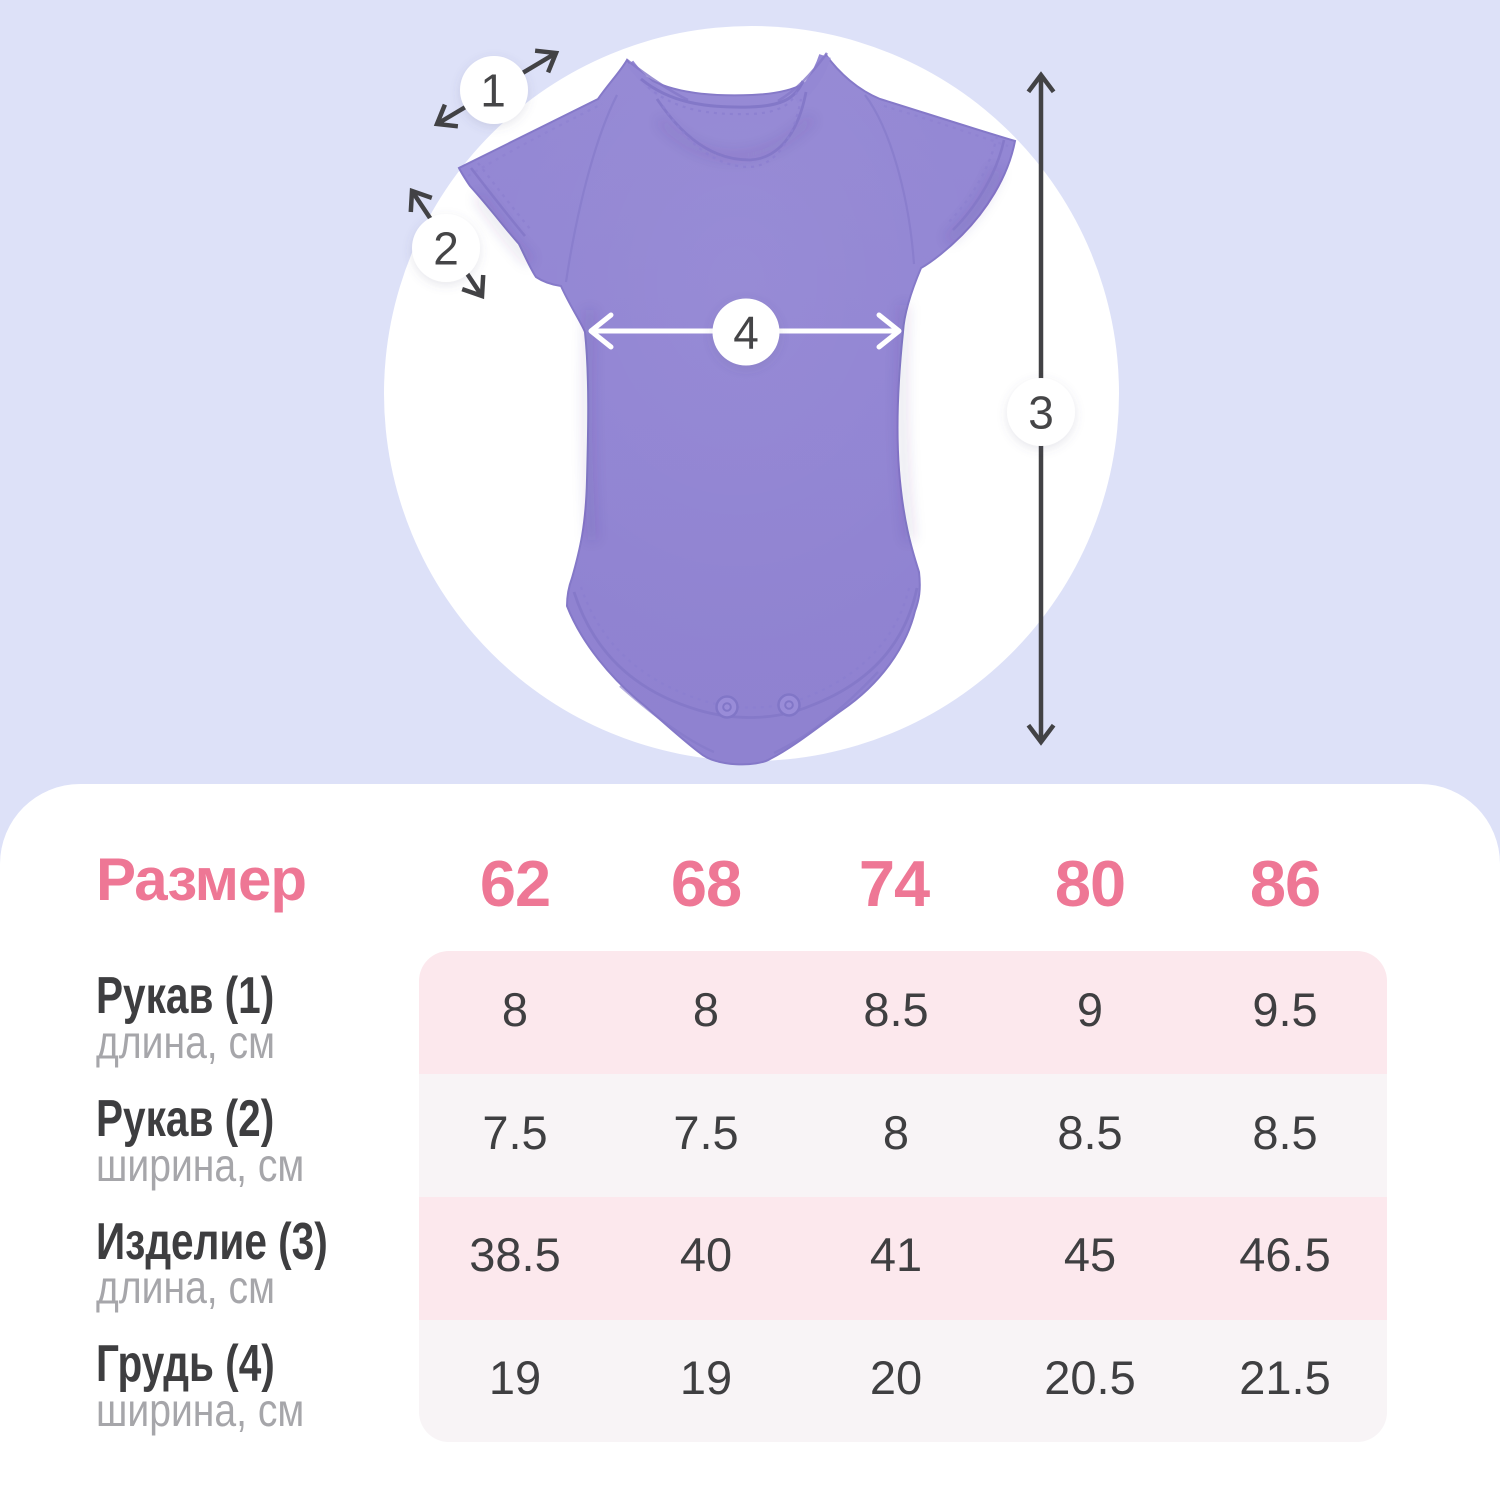 Image resolution: width=1500 pixels, height=1500 pixels. What do you see at coordinates (746, 333) in the screenshot?
I see `svg-text: 4` at bounding box center [746, 333].